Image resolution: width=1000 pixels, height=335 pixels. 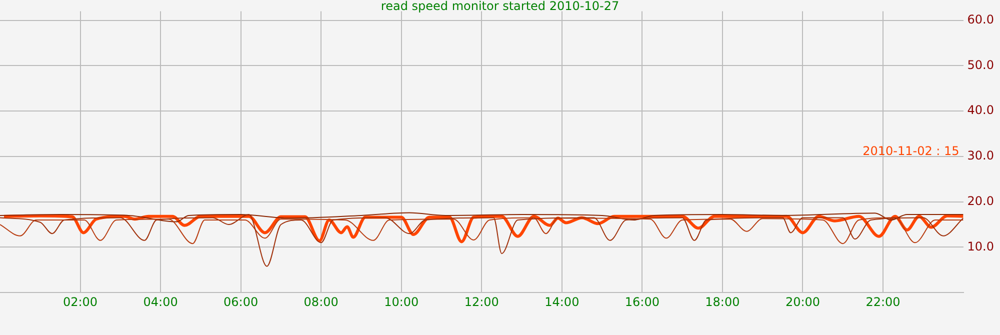 What do you see at coordinates (160, 301) in the screenshot?
I see `x-tick-label: 04:00` at bounding box center [160, 301].